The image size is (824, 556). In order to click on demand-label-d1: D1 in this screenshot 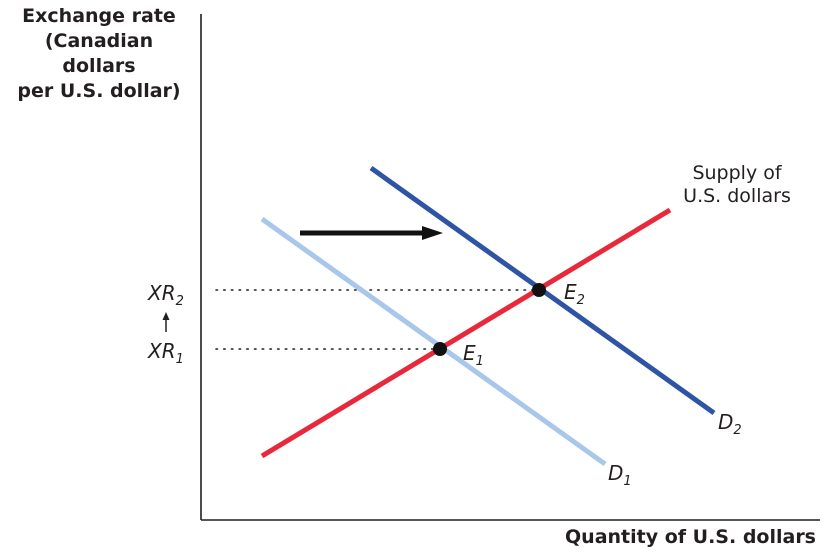, I will do `click(620, 475)`.